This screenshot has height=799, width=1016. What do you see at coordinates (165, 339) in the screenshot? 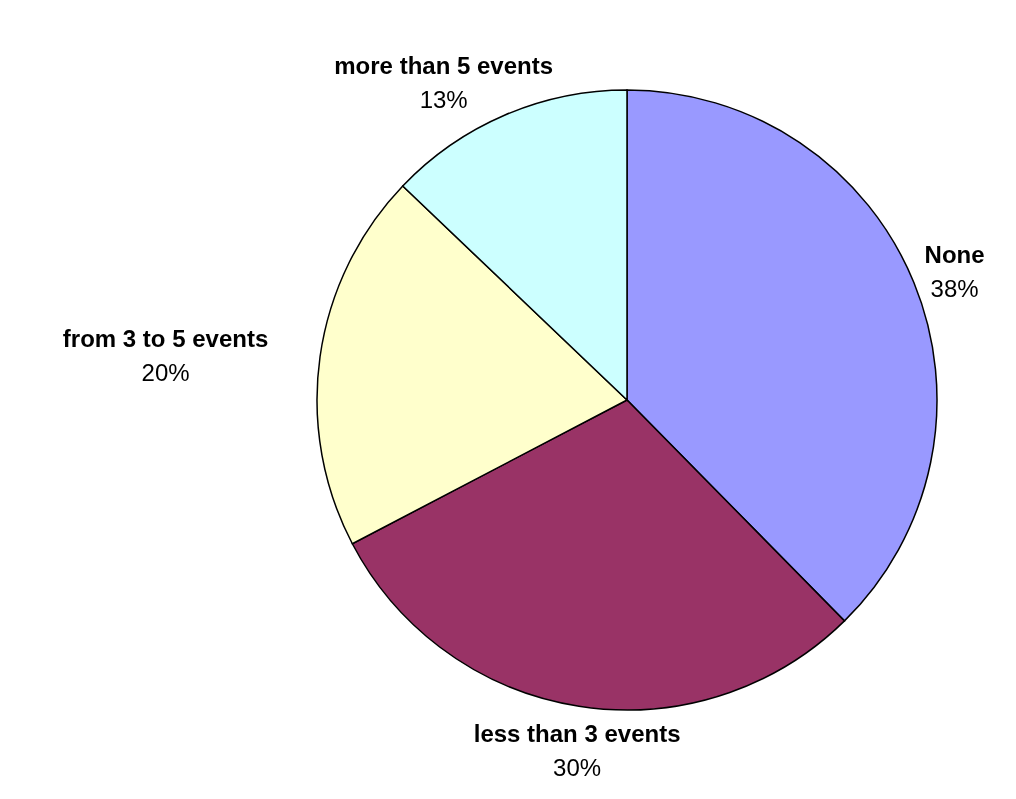
I see `slice-label: from 3 to 5 events` at bounding box center [165, 339].